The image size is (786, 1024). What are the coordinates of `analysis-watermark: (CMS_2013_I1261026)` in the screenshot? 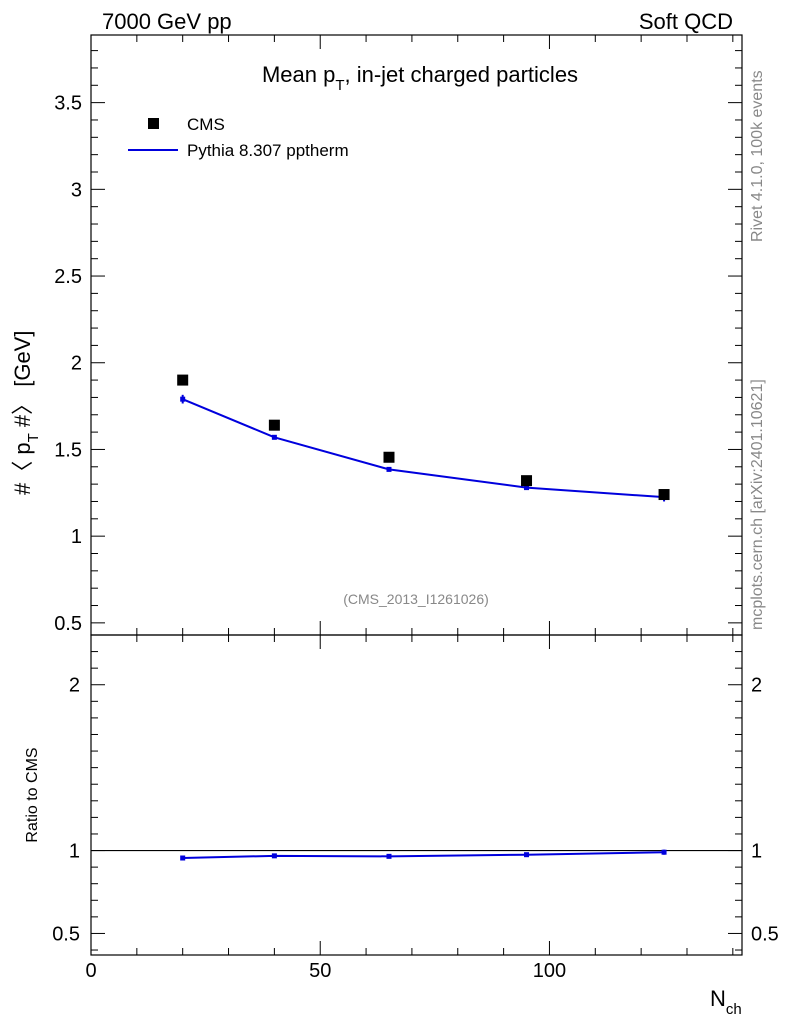 It's located at (416, 599).